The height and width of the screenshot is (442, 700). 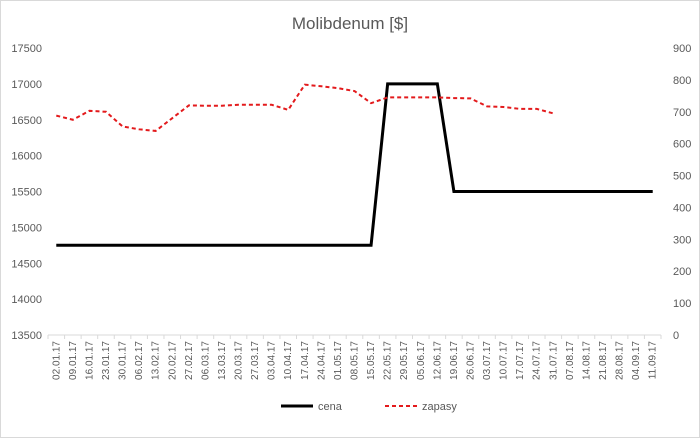 I want to click on y-right-tick-label: 400, so click(x=682, y=208).